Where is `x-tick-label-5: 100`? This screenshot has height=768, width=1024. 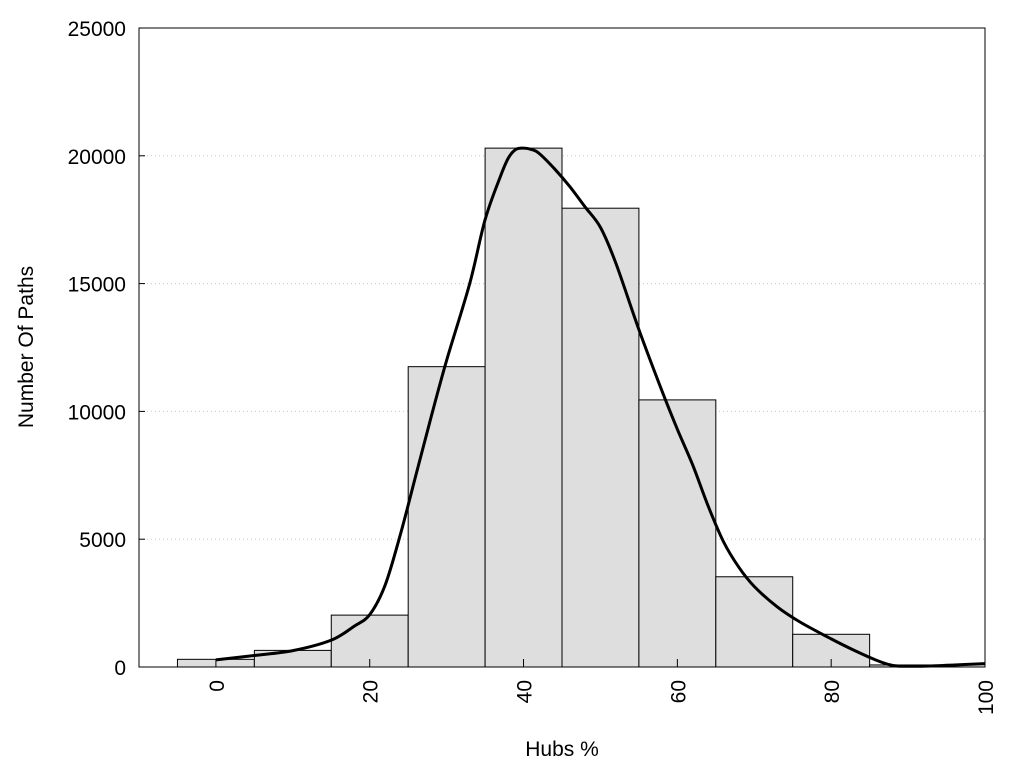 x-tick-label-5: 100 is located at coordinates (986, 697).